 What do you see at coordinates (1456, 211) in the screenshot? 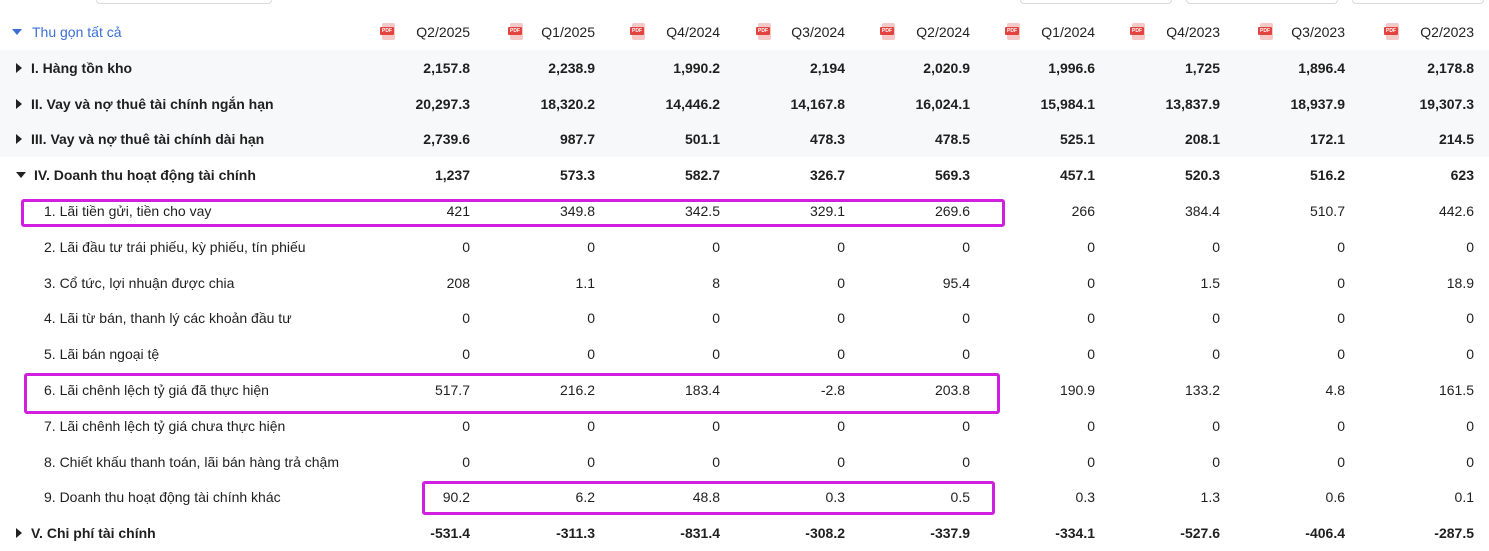
I see `cell-value: 442.6` at bounding box center [1456, 211].